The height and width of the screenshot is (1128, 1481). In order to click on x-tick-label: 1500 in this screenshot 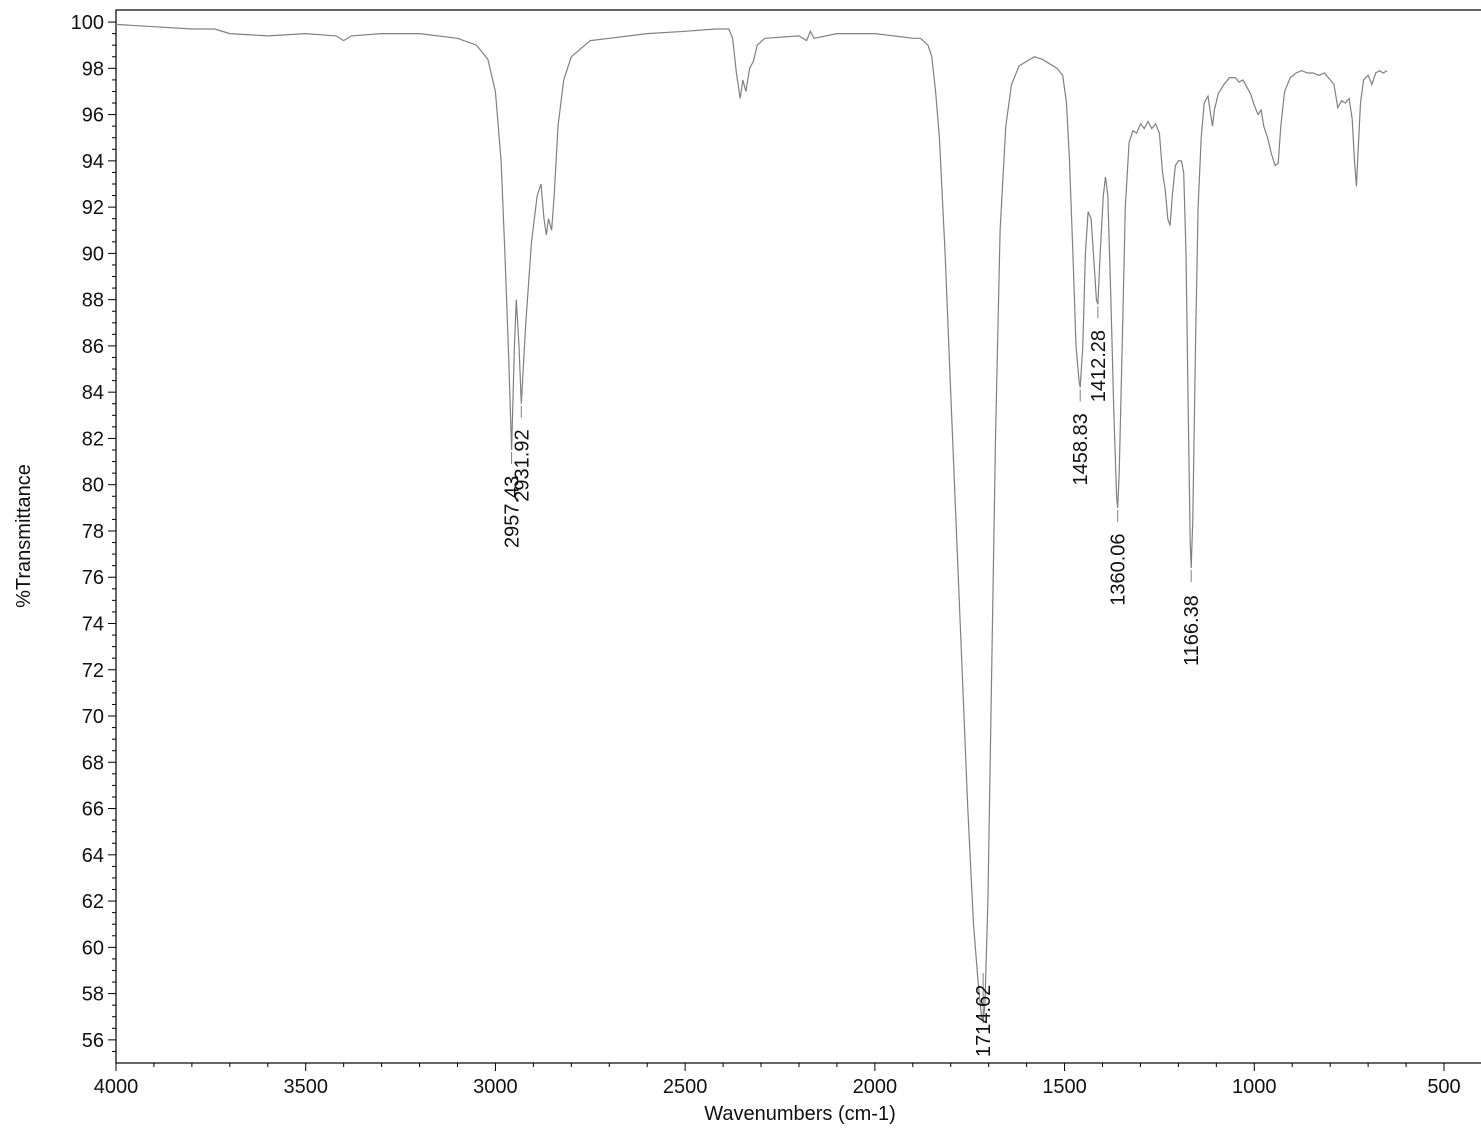, I will do `click(1064, 1087)`.